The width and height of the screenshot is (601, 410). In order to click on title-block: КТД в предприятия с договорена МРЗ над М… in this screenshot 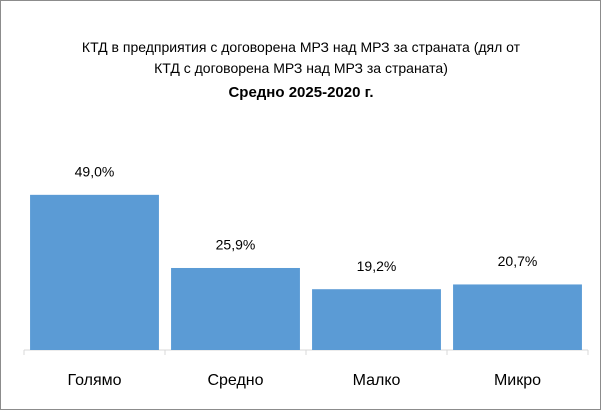, I will do `click(301, 69)`.